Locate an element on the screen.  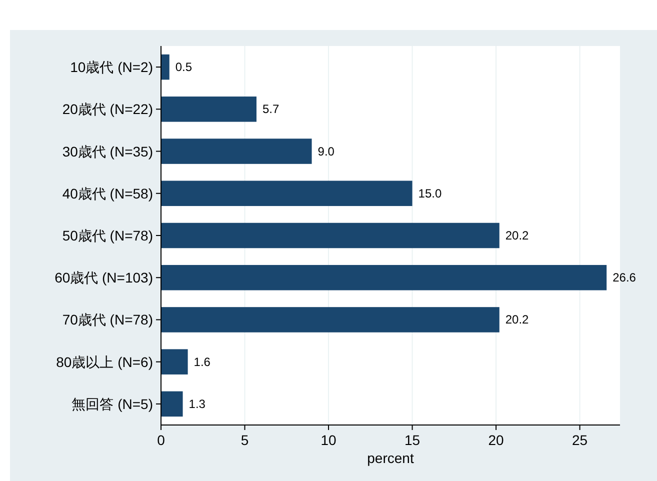
data-label: 26.6 is located at coordinates (624, 277).